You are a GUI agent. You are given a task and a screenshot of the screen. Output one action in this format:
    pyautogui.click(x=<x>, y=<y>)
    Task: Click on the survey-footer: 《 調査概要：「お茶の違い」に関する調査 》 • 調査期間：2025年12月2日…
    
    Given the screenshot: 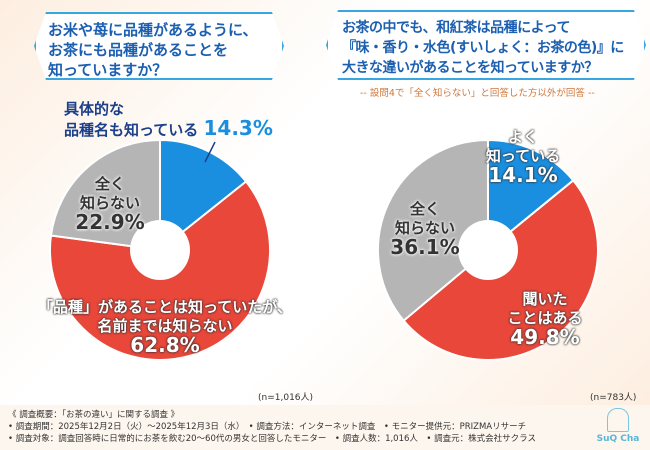 What is the action you would take?
    pyautogui.click(x=272, y=427)
    